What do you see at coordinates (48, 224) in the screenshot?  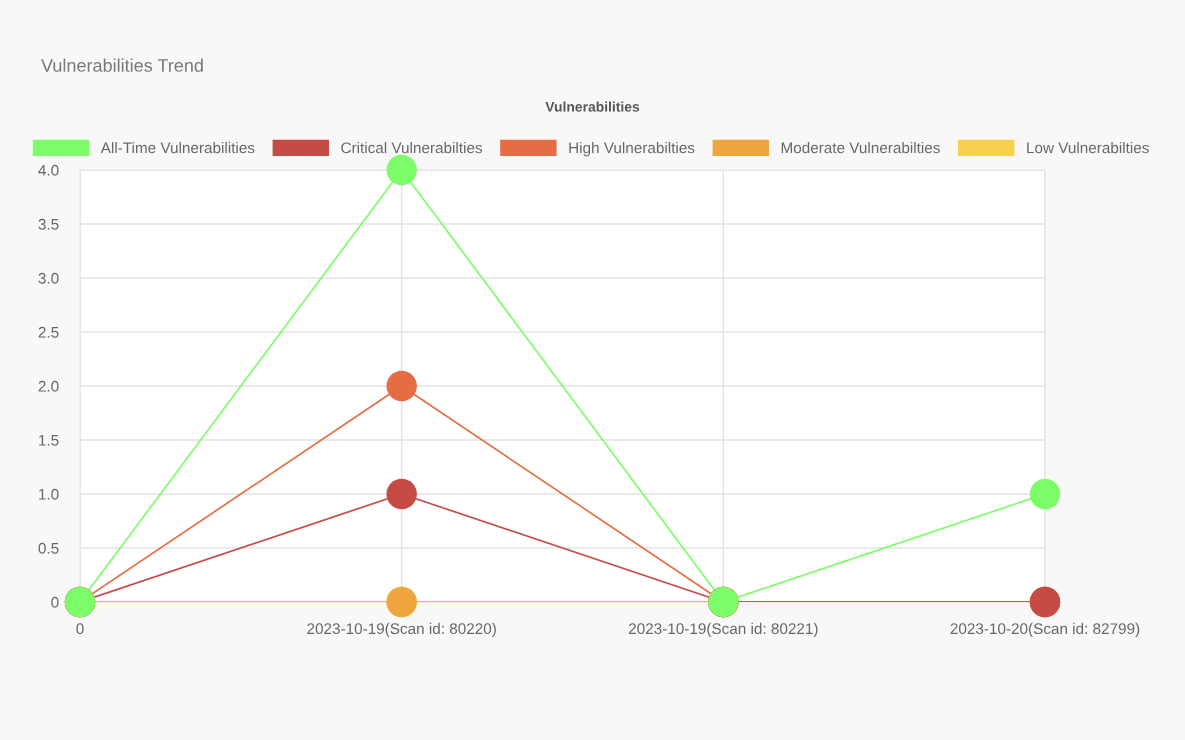 I see `y-tick-label: 3.5` at bounding box center [48, 224].